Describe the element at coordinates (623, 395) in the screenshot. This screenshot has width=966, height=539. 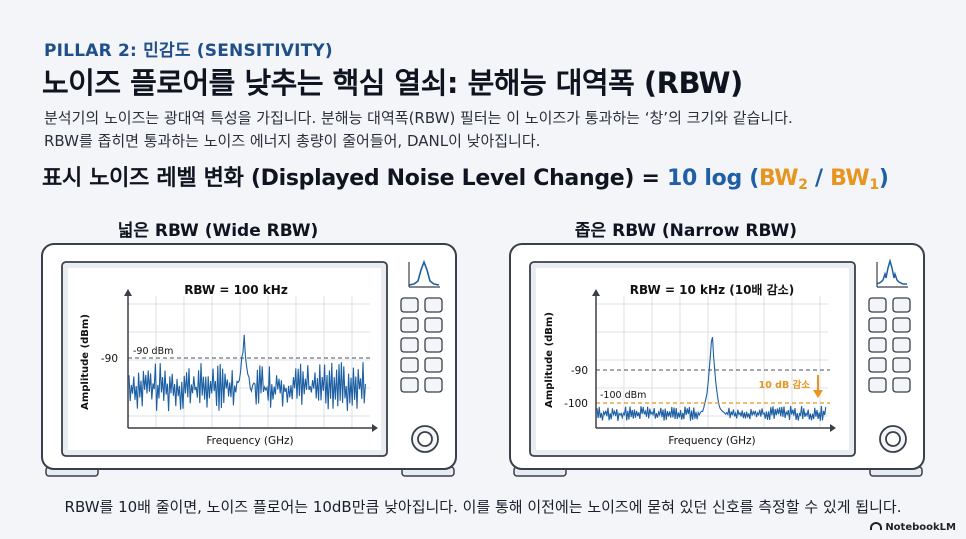
I see `narrow-level-label: -100 dBm` at that location.